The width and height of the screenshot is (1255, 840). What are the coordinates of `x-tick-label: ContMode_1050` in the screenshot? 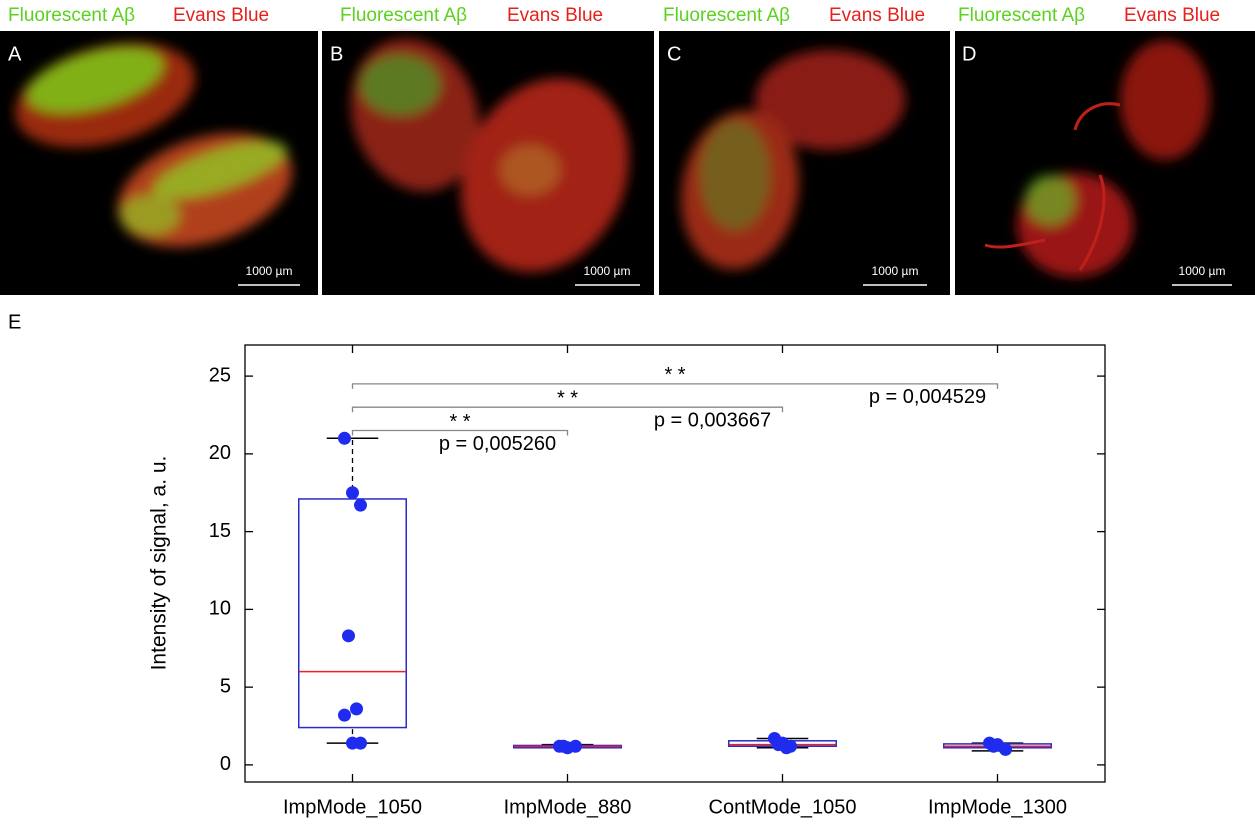 It's located at (783, 807).